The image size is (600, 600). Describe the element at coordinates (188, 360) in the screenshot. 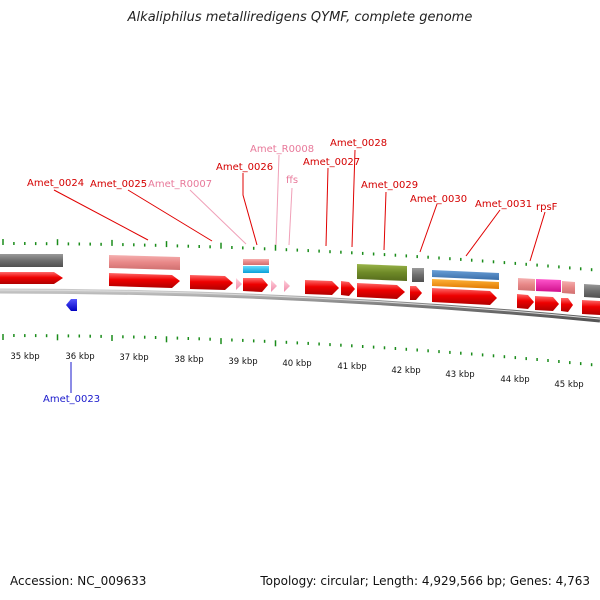

I see `scale-label: 38 kbp` at that location.